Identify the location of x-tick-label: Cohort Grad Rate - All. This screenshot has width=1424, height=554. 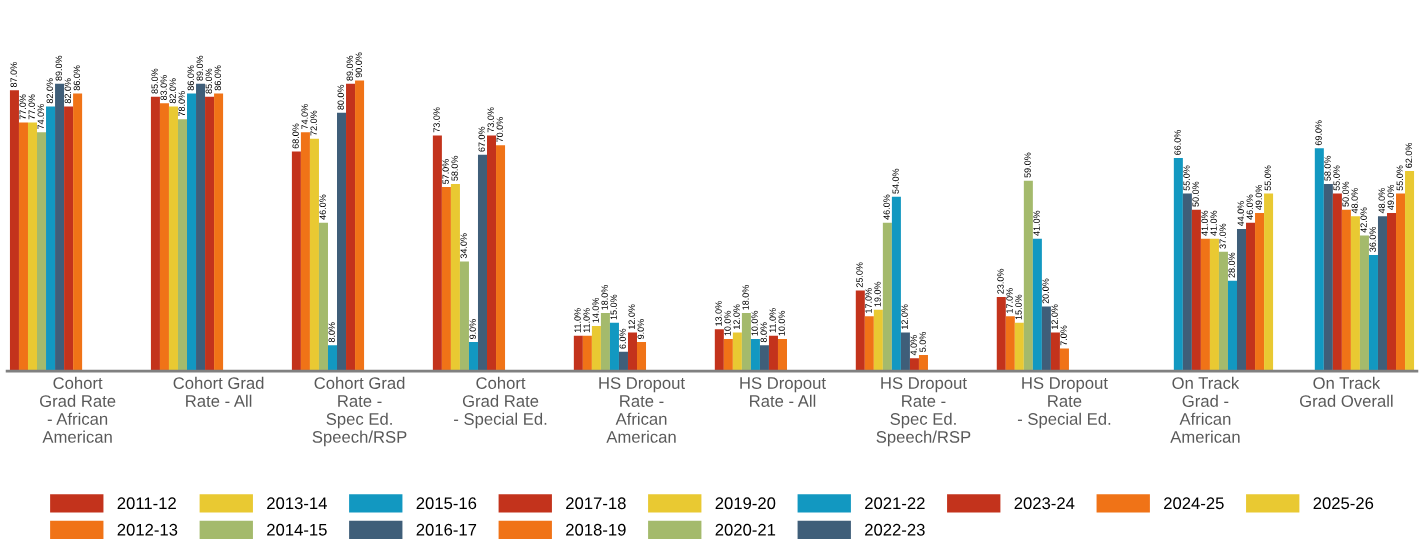
(218, 391).